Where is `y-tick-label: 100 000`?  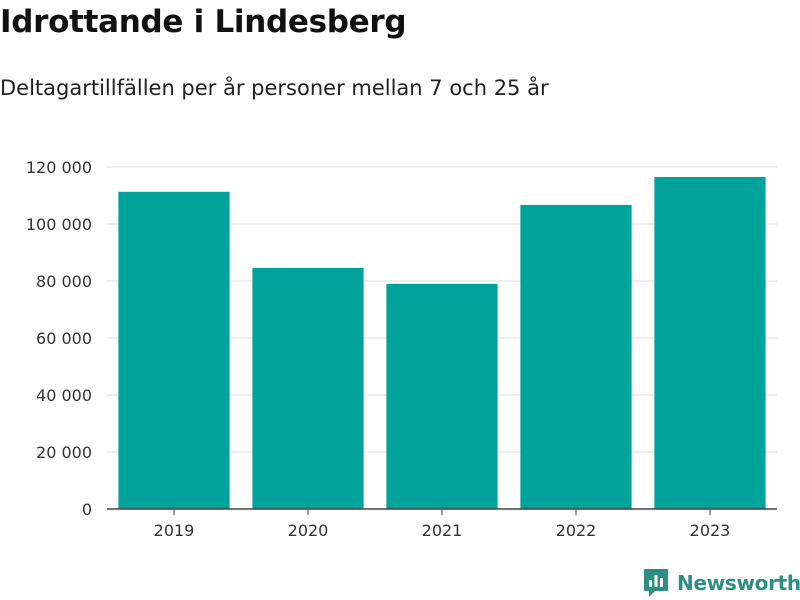 y-tick-label: 100 000 is located at coordinates (59, 224).